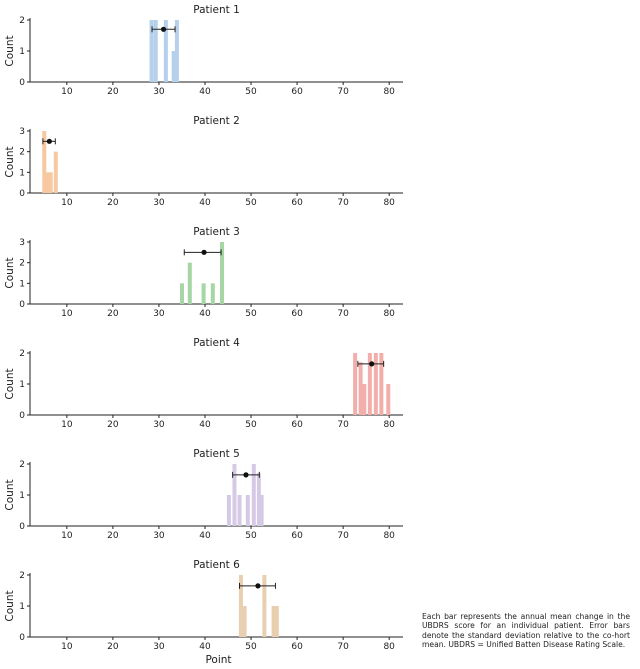  I want to click on panel-2: Patient 2 Count 0 1 2 3 10 20 30 40 50 60 70 80, so click(203, 161).